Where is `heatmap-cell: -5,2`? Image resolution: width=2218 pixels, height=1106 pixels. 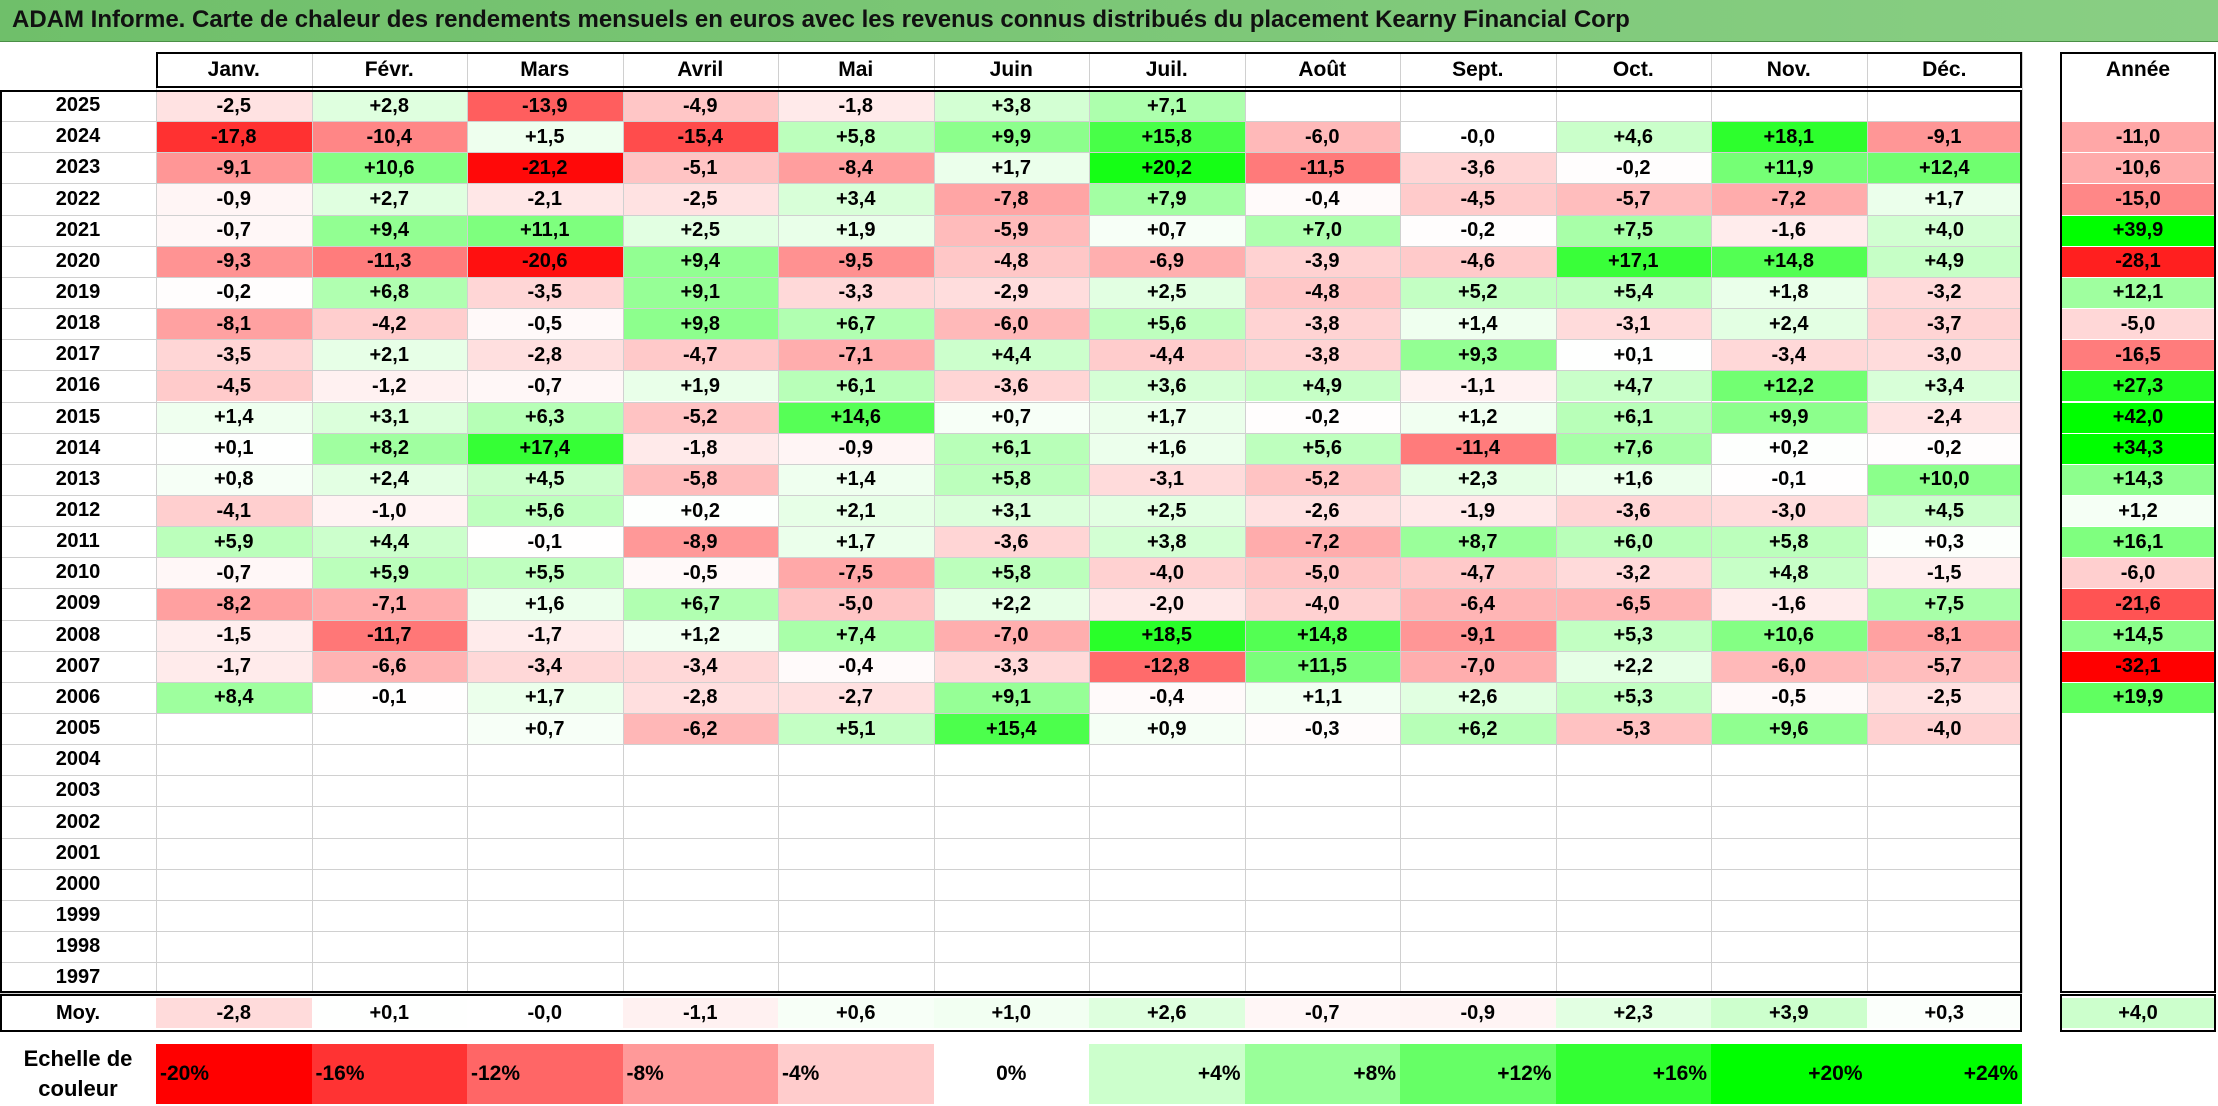
heatmap-cell: -5,2 is located at coordinates (1322, 479).